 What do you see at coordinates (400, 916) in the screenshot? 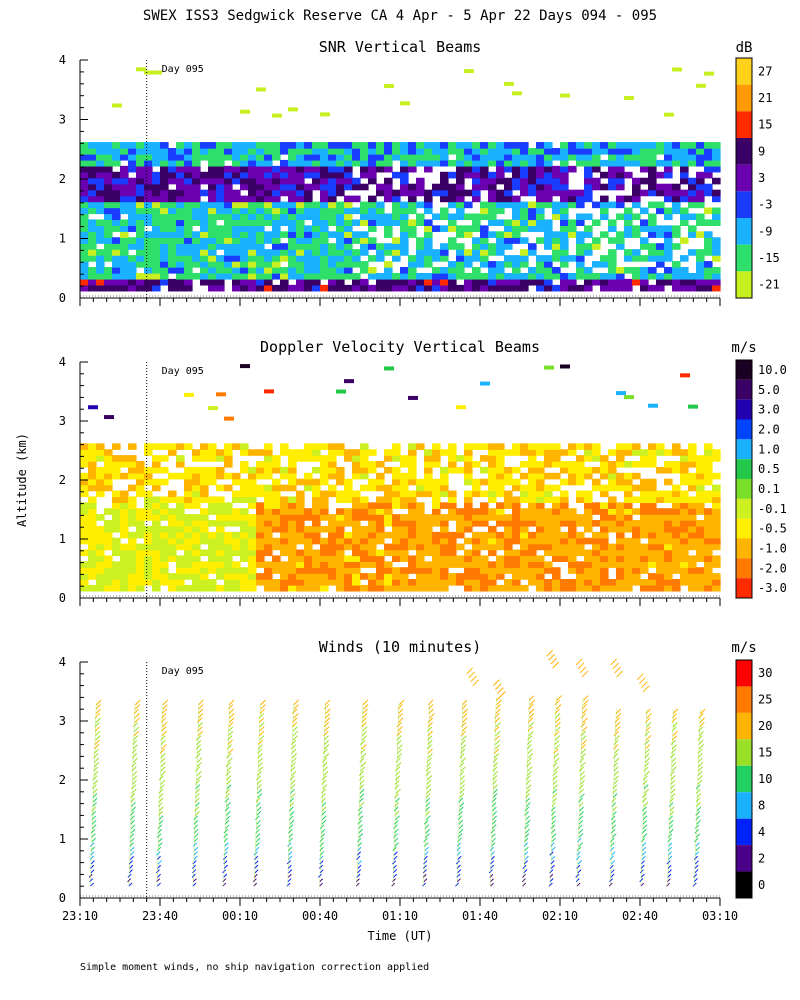
I see `x-tick-label: 01:10` at bounding box center [400, 916].